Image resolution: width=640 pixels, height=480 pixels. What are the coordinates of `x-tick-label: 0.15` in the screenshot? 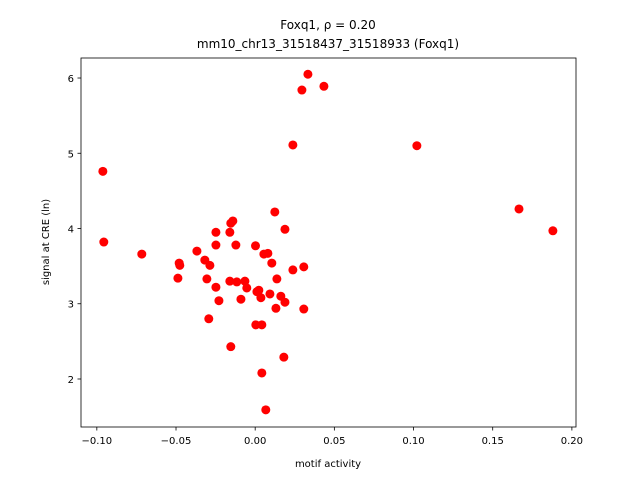 It's located at (493, 441).